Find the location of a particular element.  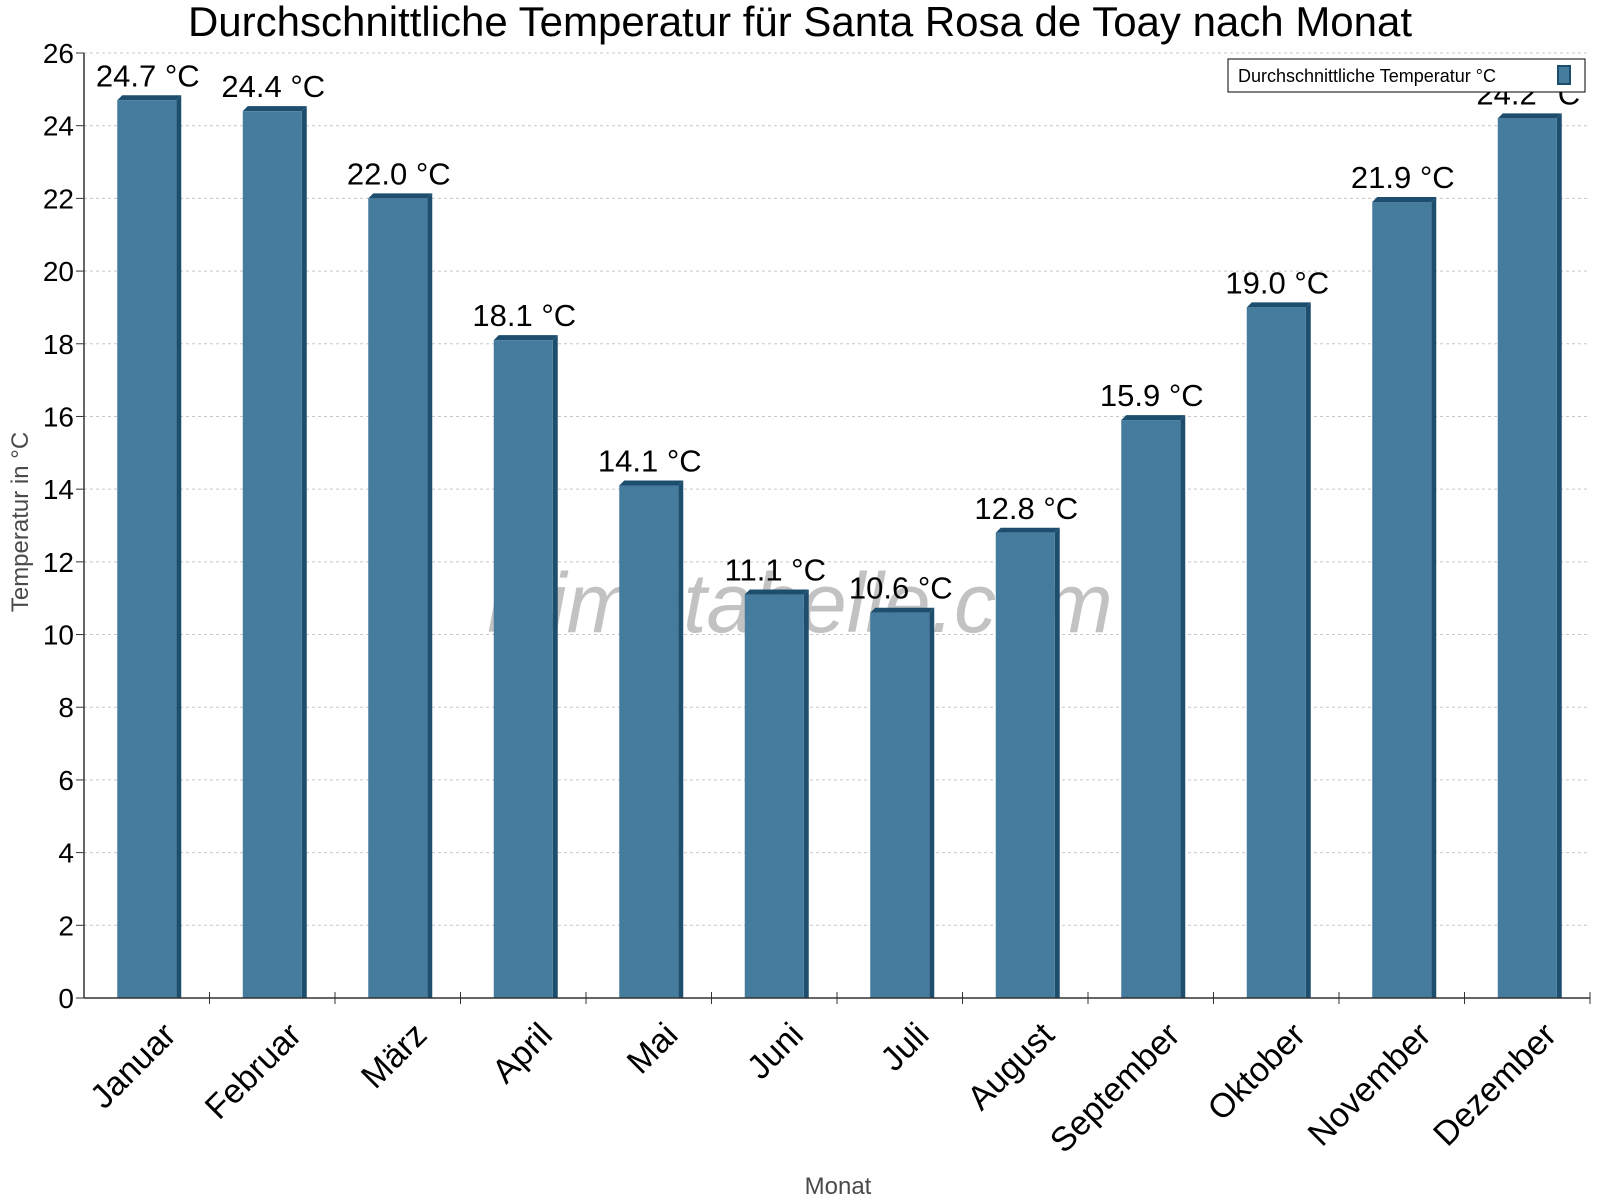

legend-swatch is located at coordinates (1564, 75).